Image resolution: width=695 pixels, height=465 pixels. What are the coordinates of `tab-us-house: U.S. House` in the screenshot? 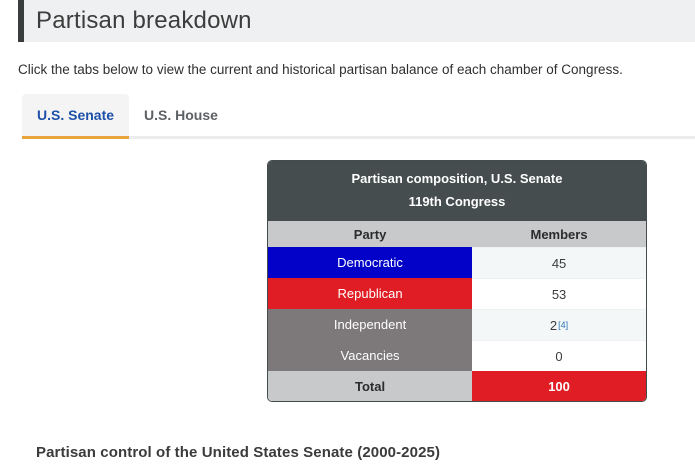 It's located at (181, 115).